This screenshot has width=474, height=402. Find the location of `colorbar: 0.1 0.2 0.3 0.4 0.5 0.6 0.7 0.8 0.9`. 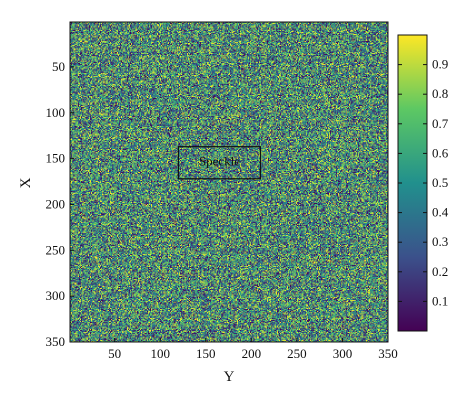

colorbar: 0.1 0.2 0.3 0.4 0.5 0.6 0.7 0.8 0.9 is located at coordinates (423, 183).